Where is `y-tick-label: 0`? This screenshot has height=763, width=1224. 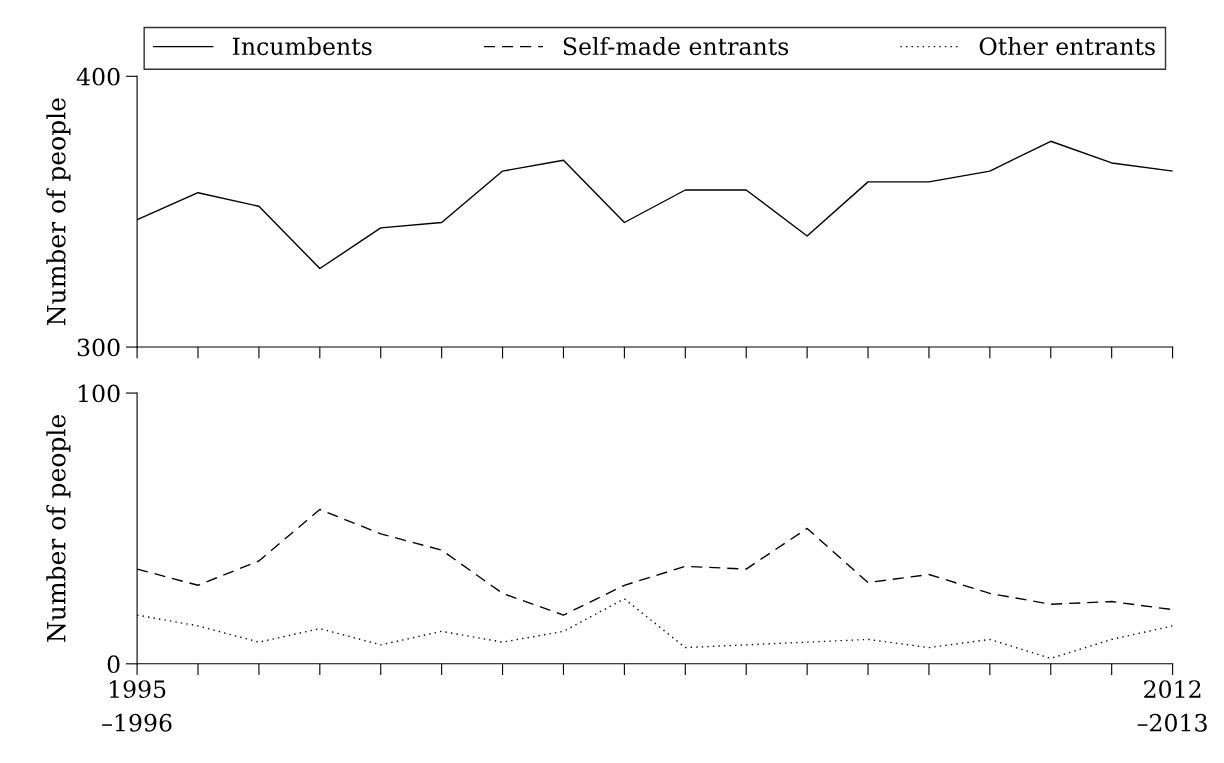
y-tick-label: 0 is located at coordinates (113, 664).